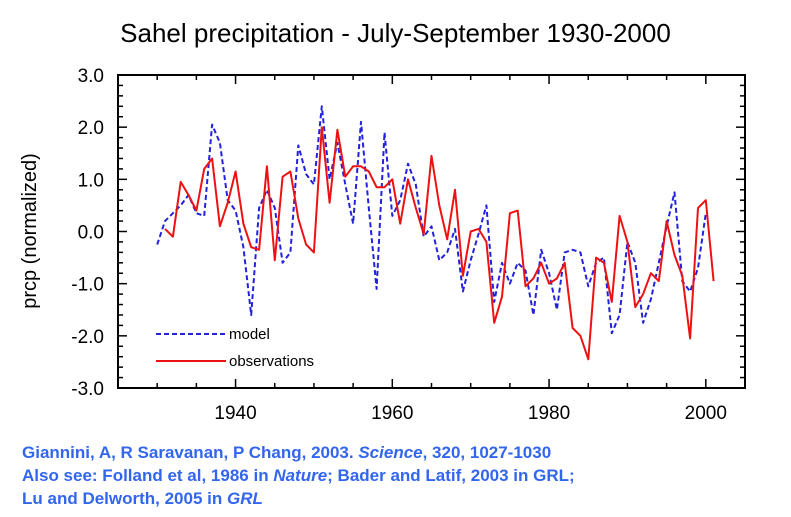 The height and width of the screenshot is (517, 791). Describe the element at coordinates (549, 413) in the screenshot. I see `x-tick-label: 1980` at that location.